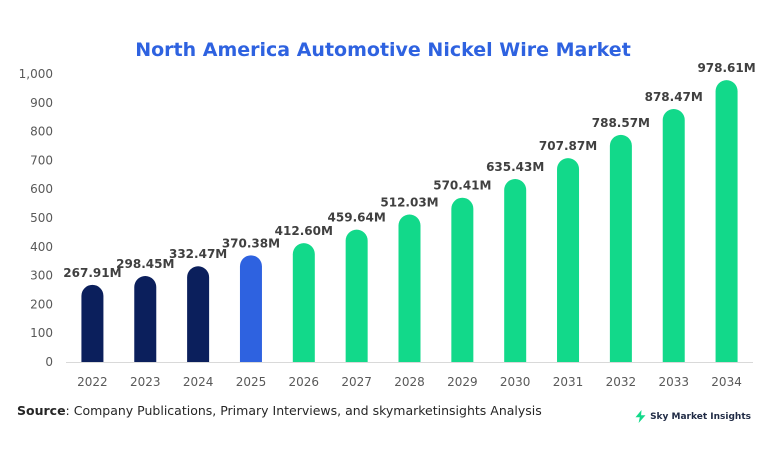 The height and width of the screenshot is (454, 771). Describe the element at coordinates (49, 362) in the screenshot. I see `y-tick-label: 0` at that location.